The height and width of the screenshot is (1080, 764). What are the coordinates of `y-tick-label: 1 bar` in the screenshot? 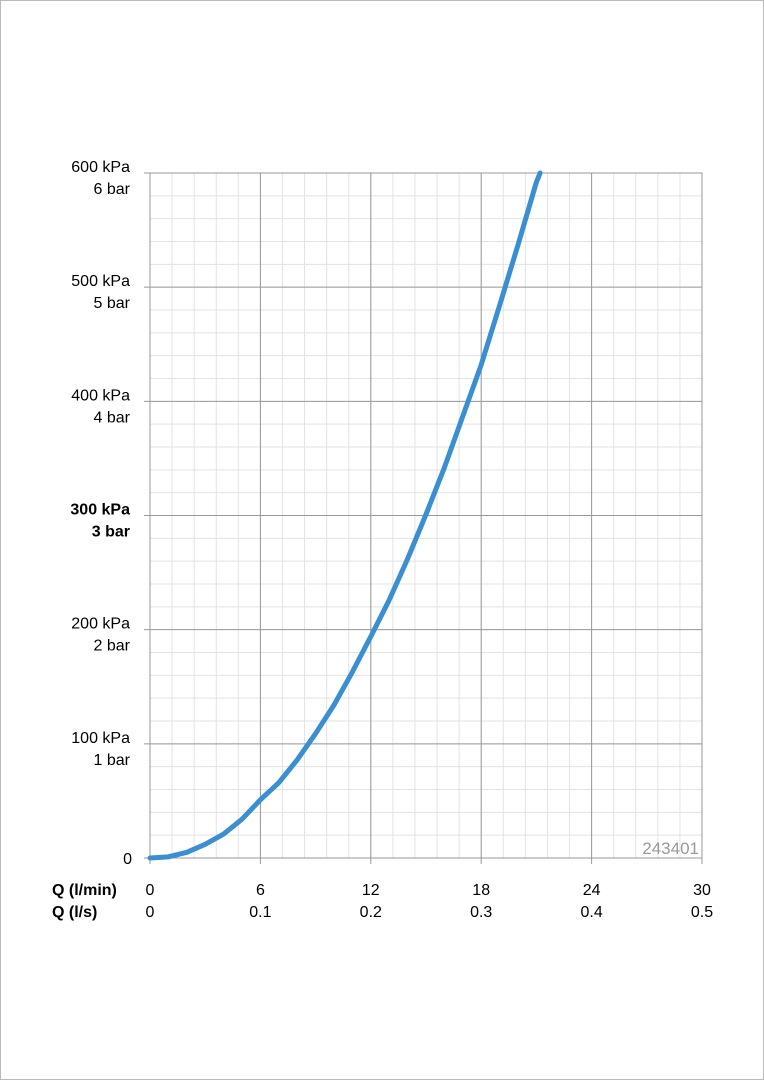 It's located at (112, 760).